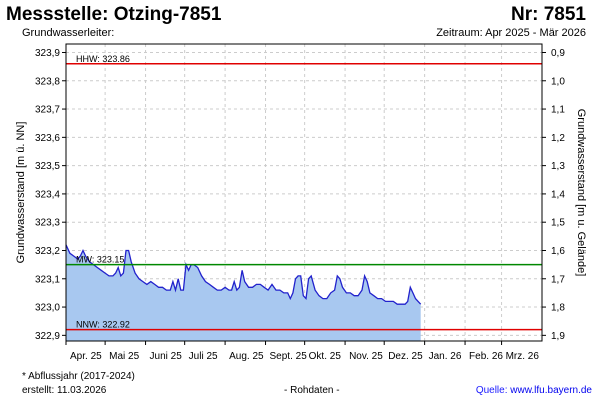 This screenshot has height=400, width=600. Describe the element at coordinates (78, 376) in the screenshot. I see `footnote: * Abflussjahr (2017-2024)` at that location.